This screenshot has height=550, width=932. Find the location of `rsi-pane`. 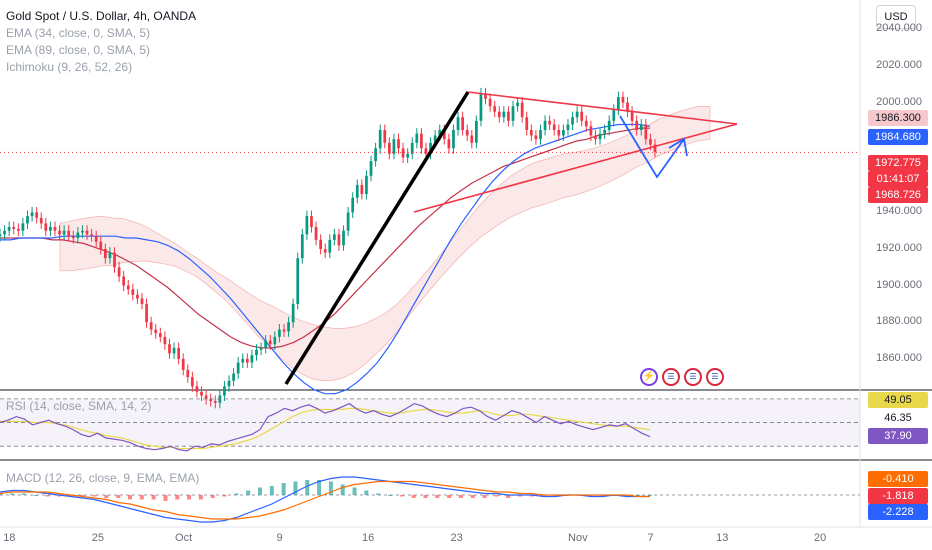

rsi-pane is located at coordinates (430, 425).